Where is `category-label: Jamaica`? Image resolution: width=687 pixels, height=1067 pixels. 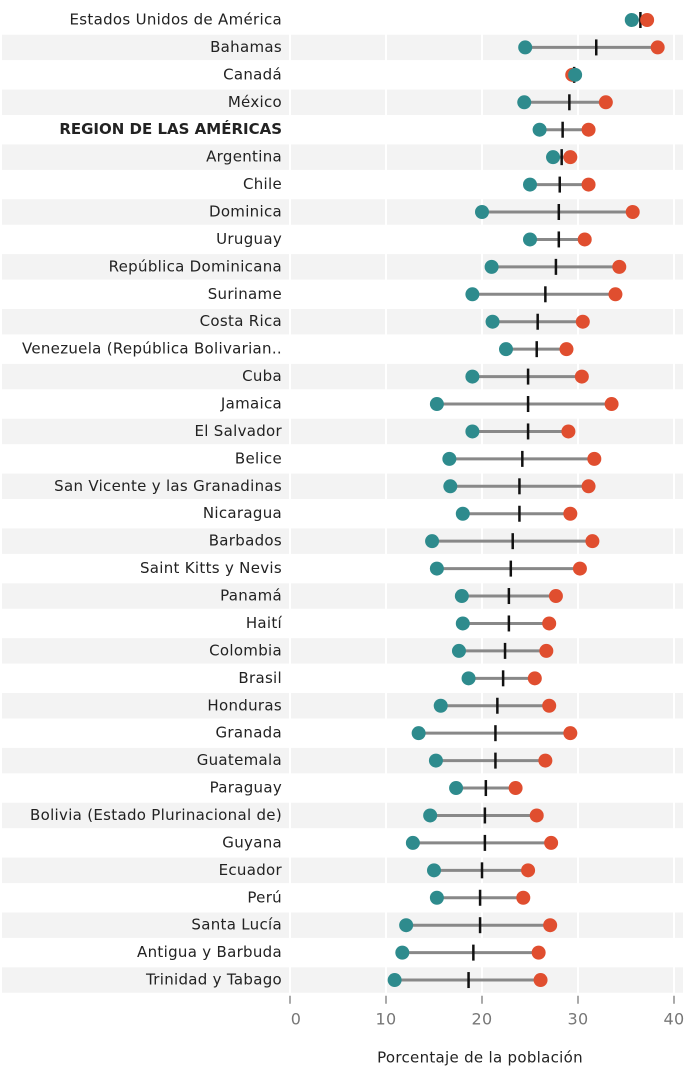
category-label: Jamaica is located at coordinates (251, 404).